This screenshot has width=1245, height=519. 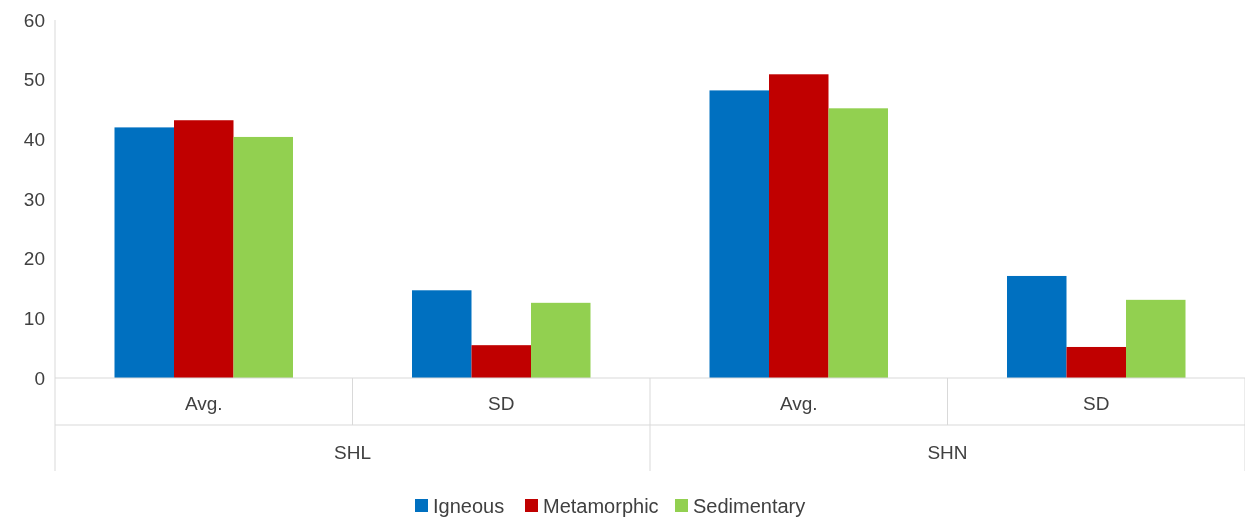 What do you see at coordinates (749, 506) in the screenshot?
I see `legend-label: Sedimentary` at bounding box center [749, 506].